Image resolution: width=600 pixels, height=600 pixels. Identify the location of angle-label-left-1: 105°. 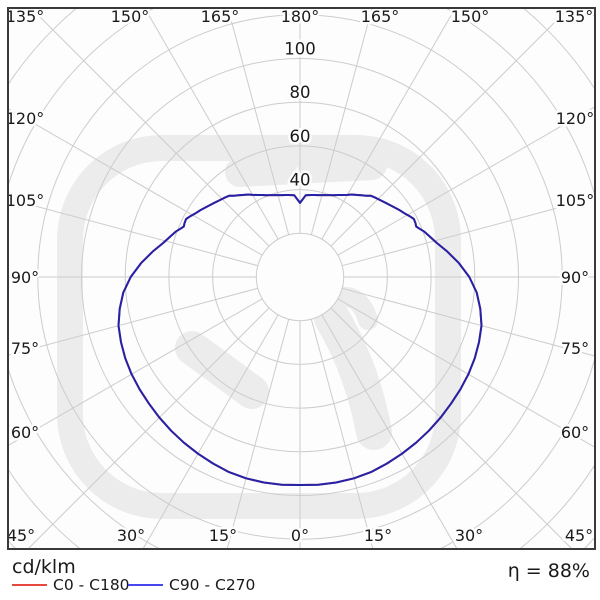
(25, 200).